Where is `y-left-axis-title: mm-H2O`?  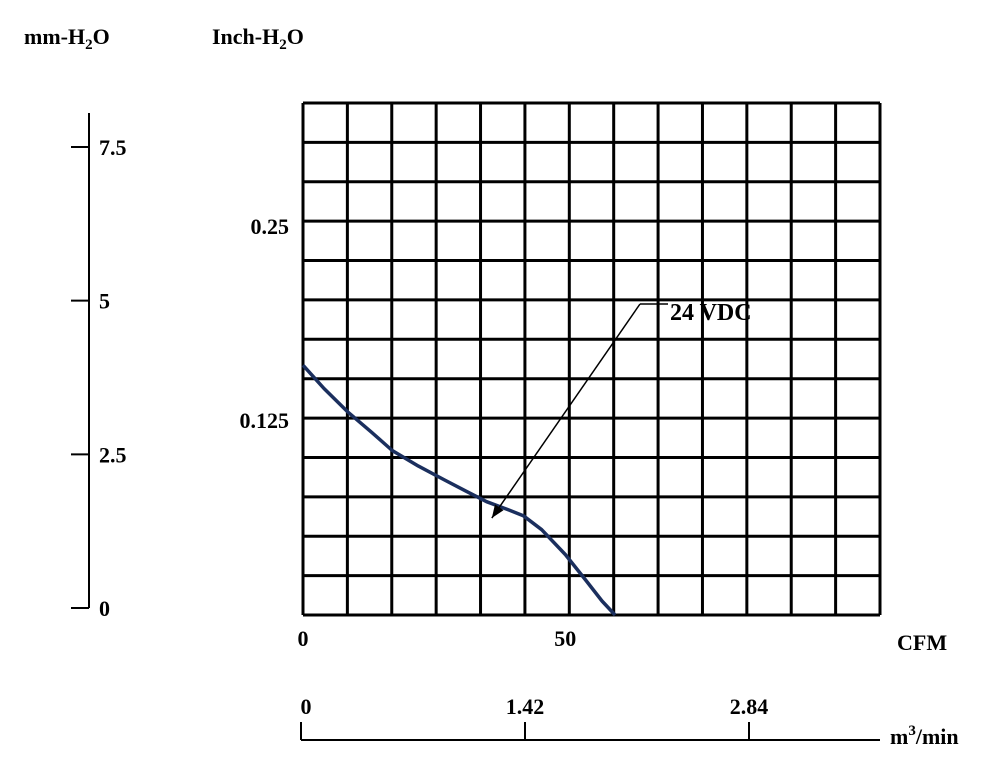 y-left-axis-title: mm-H2O is located at coordinates (67, 38).